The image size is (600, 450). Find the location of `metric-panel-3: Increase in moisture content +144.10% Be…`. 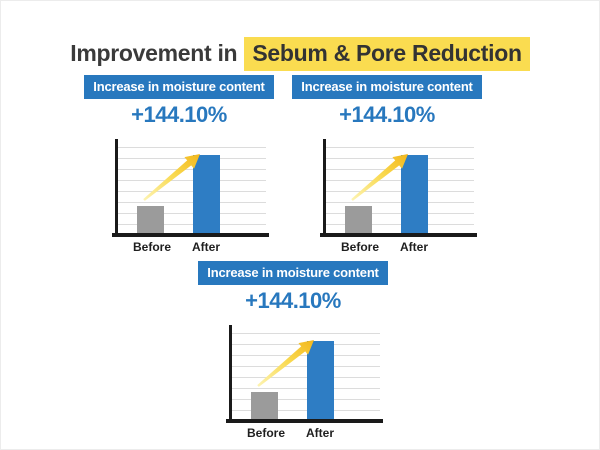

metric-panel-3: Increase in moisture content +144.10% Be… is located at coordinates (293, 351).